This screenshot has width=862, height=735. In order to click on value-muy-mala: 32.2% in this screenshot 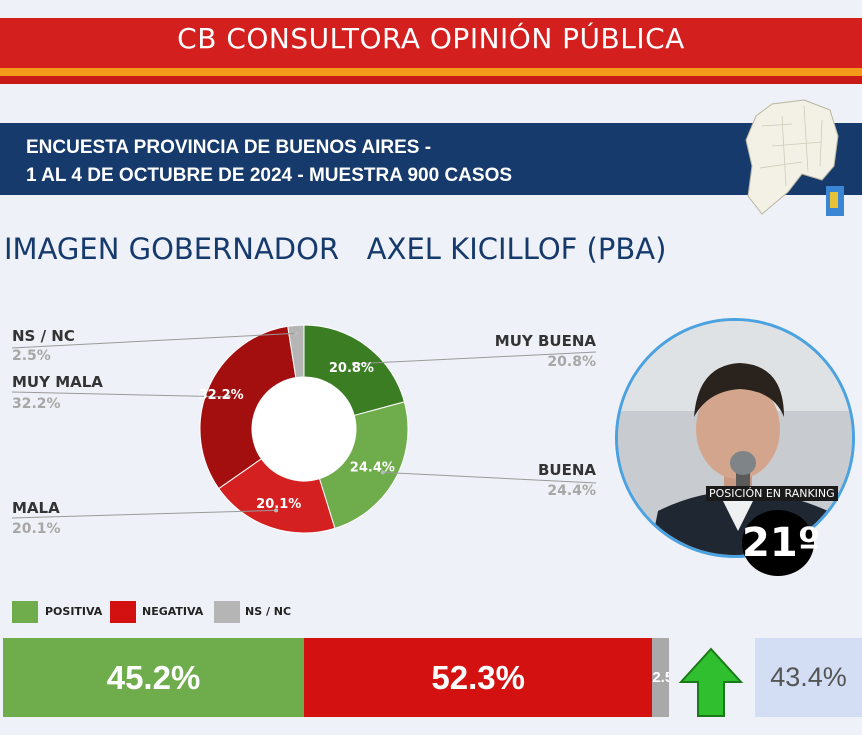, I will do `click(36, 404)`.